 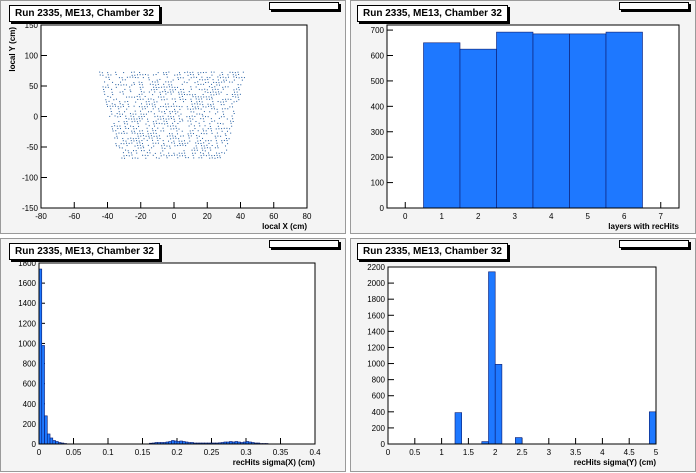 I want to click on y-tick-label: 200, so click(x=379, y=428).